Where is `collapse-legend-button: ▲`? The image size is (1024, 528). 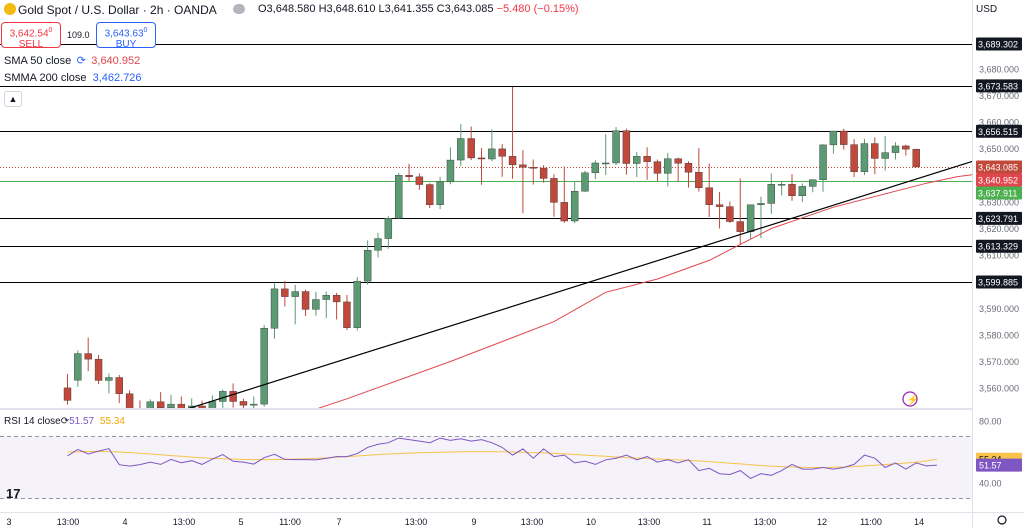 collapse-legend-button: ▲ is located at coordinates (13, 99).